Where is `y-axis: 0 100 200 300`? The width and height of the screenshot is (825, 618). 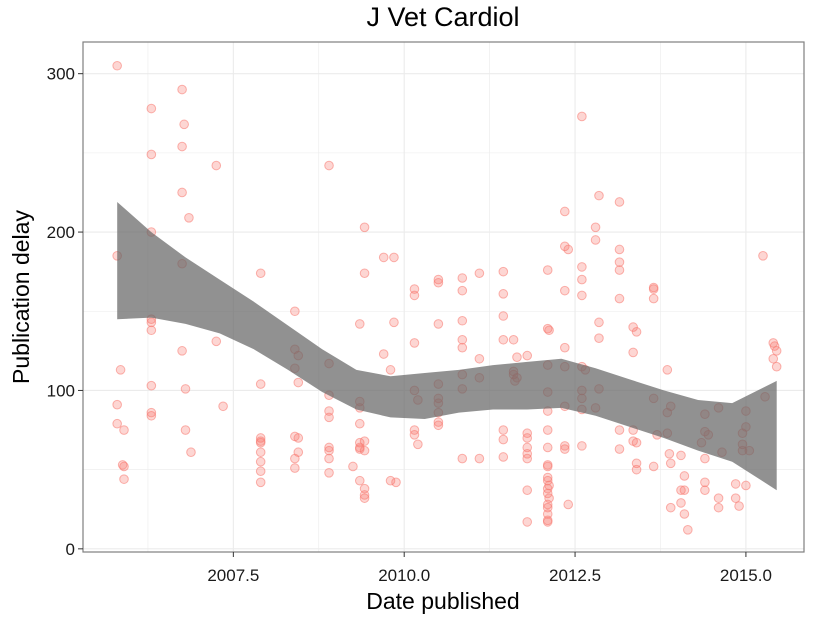 y-axis: 0 100 200 300 is located at coordinates (65, 312).